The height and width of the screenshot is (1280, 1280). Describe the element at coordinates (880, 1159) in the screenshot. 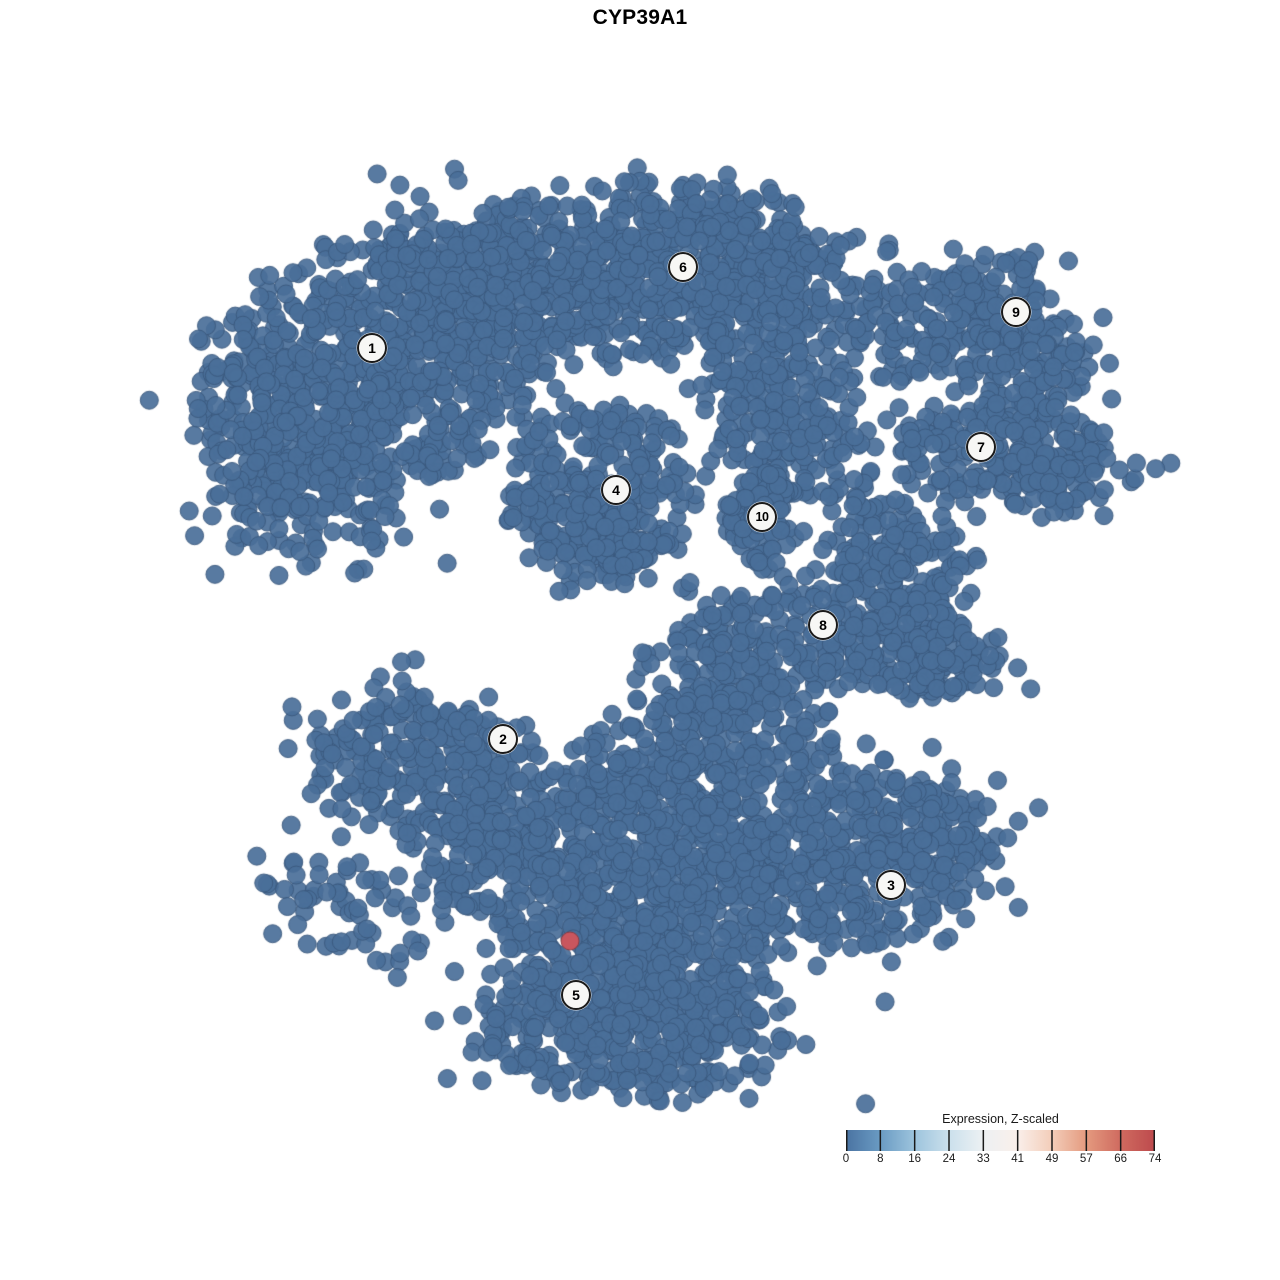

I see `colorbar-tick-8: 8` at that location.